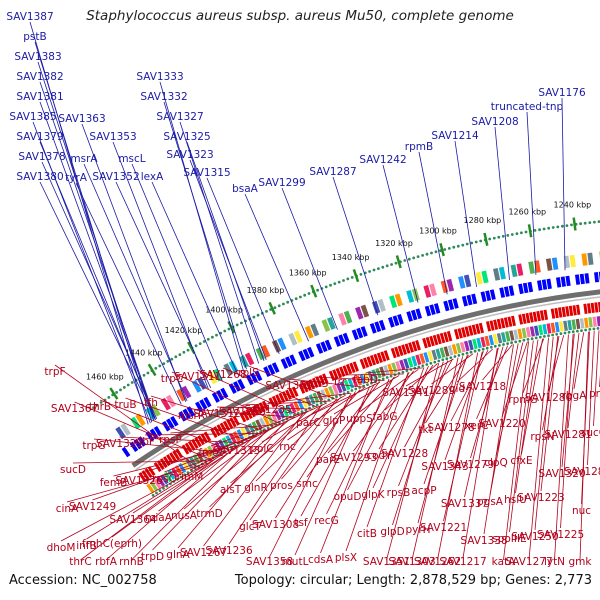  I want to click on reverse-gene-label: SAV1359, so click(288, 386).